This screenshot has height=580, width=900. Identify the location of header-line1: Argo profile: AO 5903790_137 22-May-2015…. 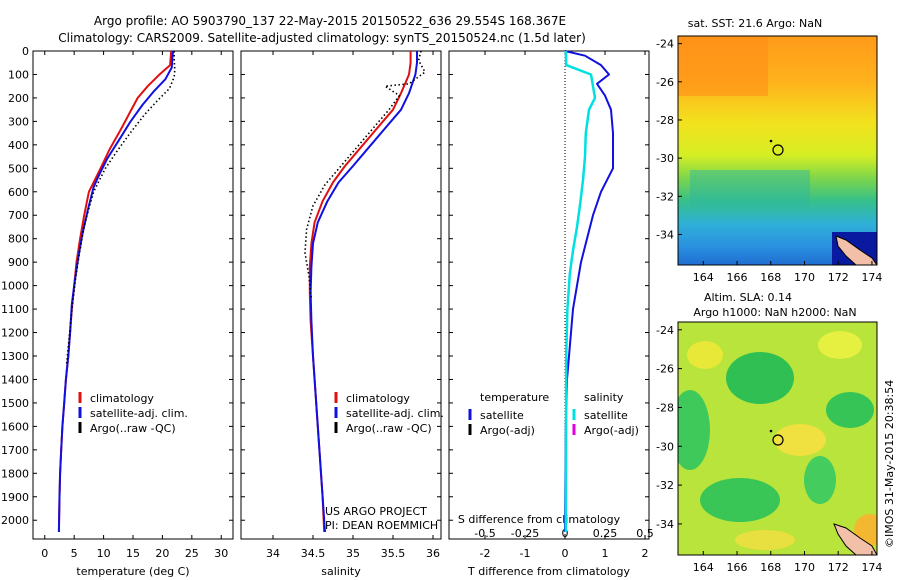
(330, 21).